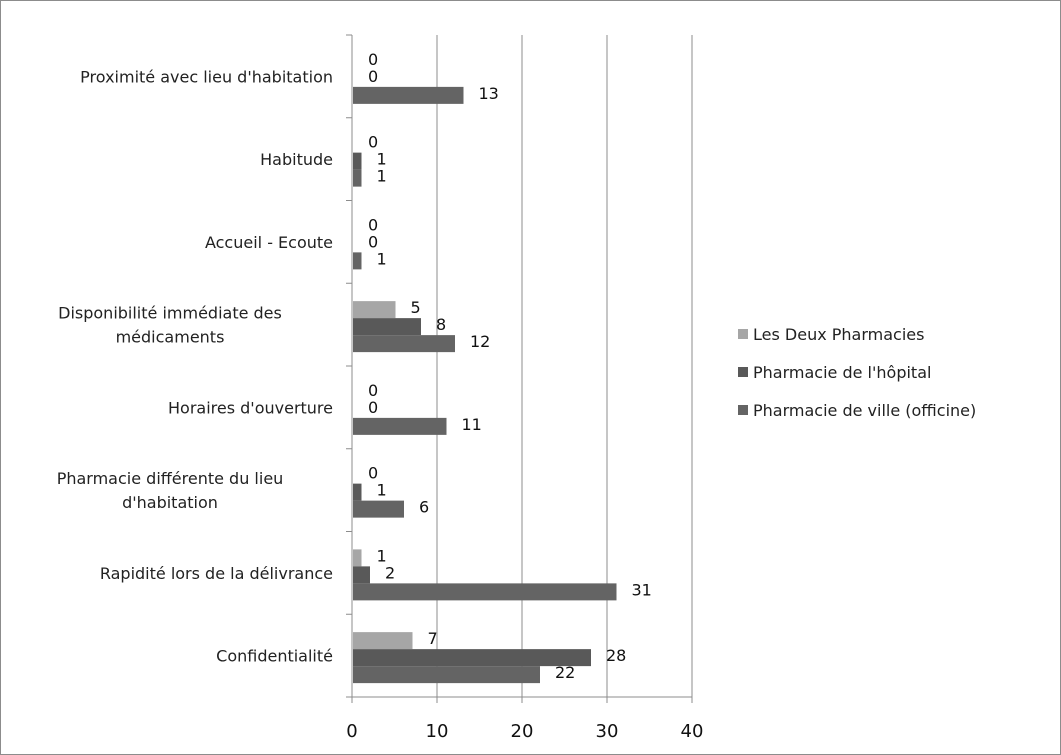 The image size is (1061, 755). I want to click on category-label: Horaires d'ouverture, so click(250, 407).